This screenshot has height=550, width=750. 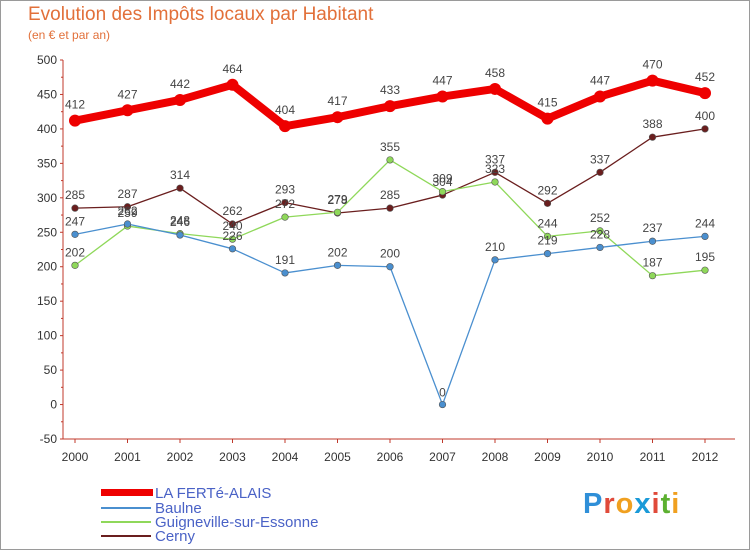 I want to click on data-label: 400, so click(x=705, y=116).